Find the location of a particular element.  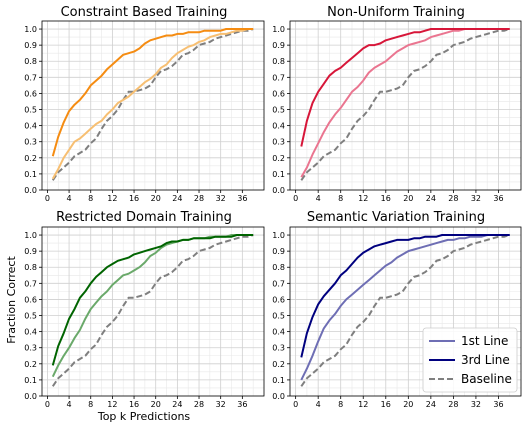

panel-semantic-variation: Semantic Variation Training is located at coordinates (396, 217).